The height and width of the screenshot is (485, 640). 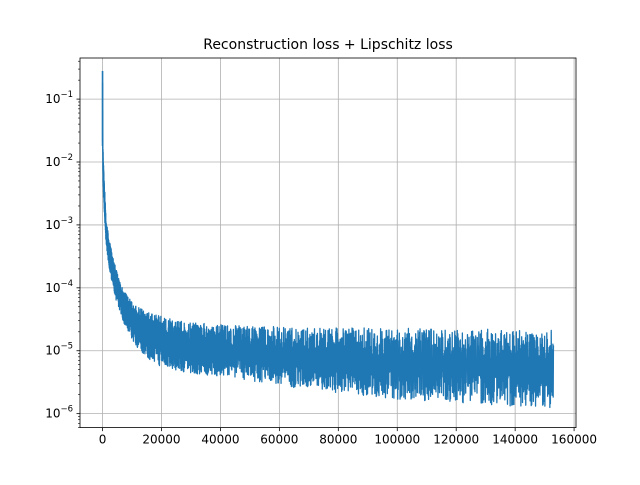 What do you see at coordinates (103, 440) in the screenshot?
I see `x-tick-label: 0` at bounding box center [103, 440].